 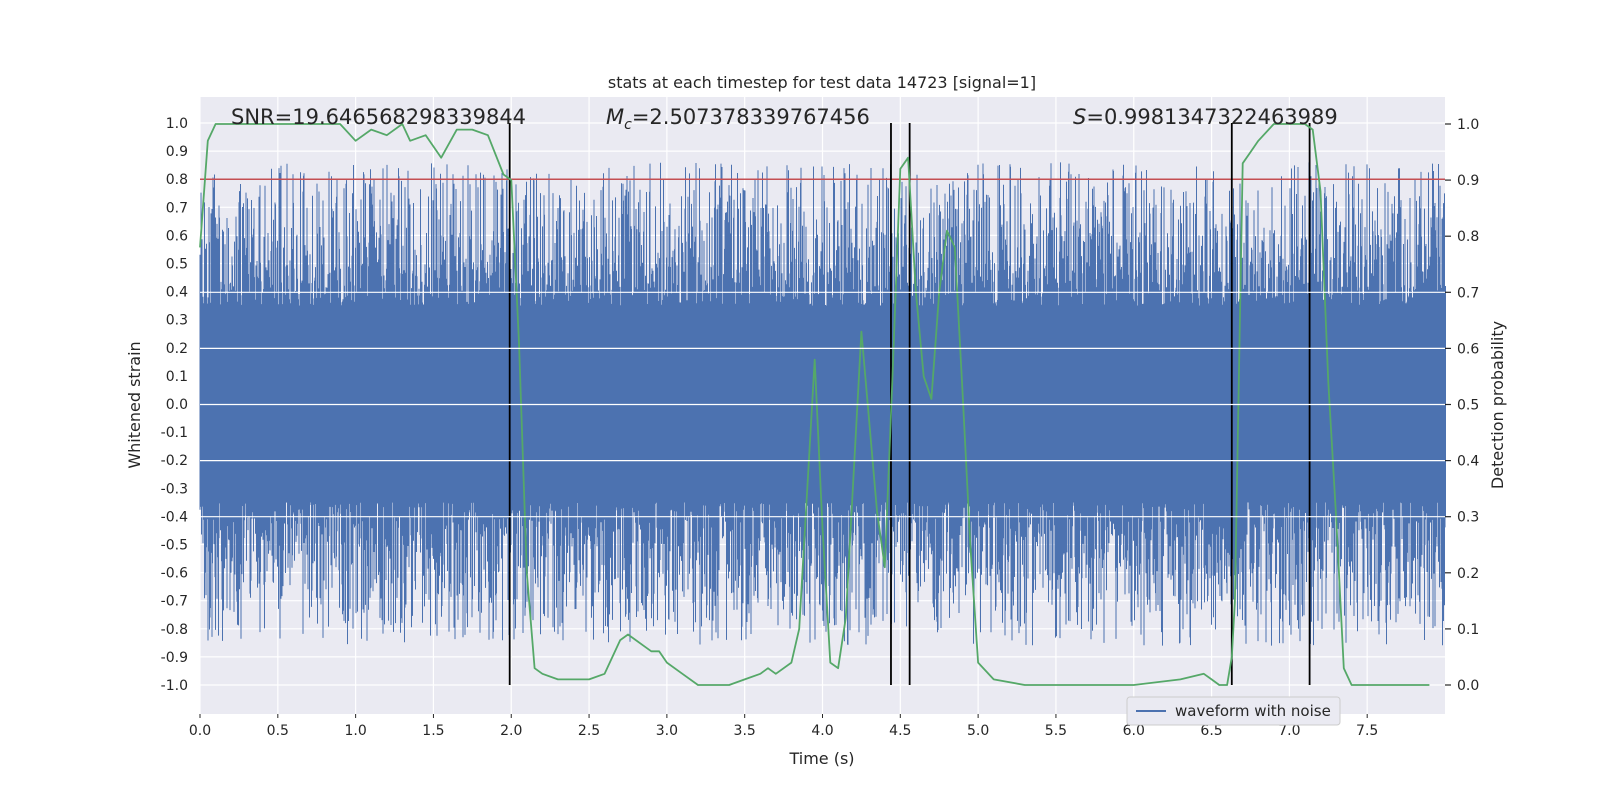 I want to click on mc-annotation: Mc=2.507378339767456, so click(x=738, y=119).